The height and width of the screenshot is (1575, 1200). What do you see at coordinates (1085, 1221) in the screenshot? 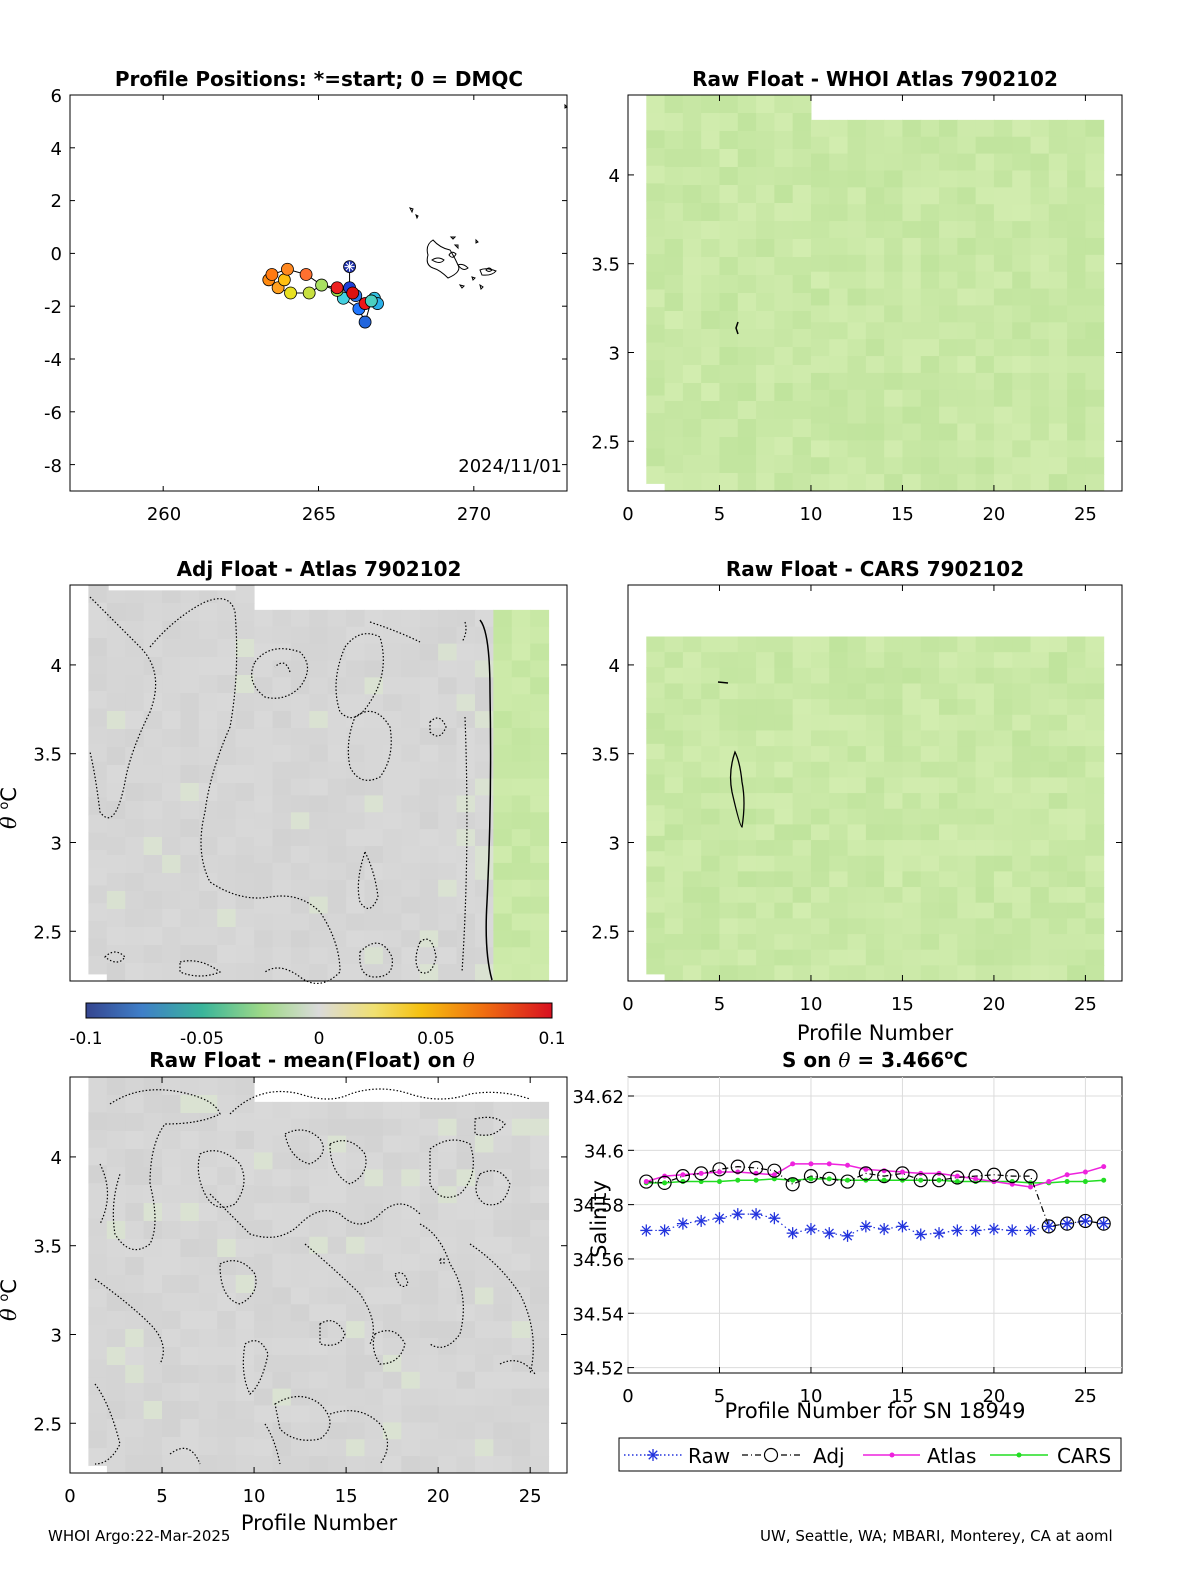
I see `series-adj-point` at bounding box center [1085, 1221].